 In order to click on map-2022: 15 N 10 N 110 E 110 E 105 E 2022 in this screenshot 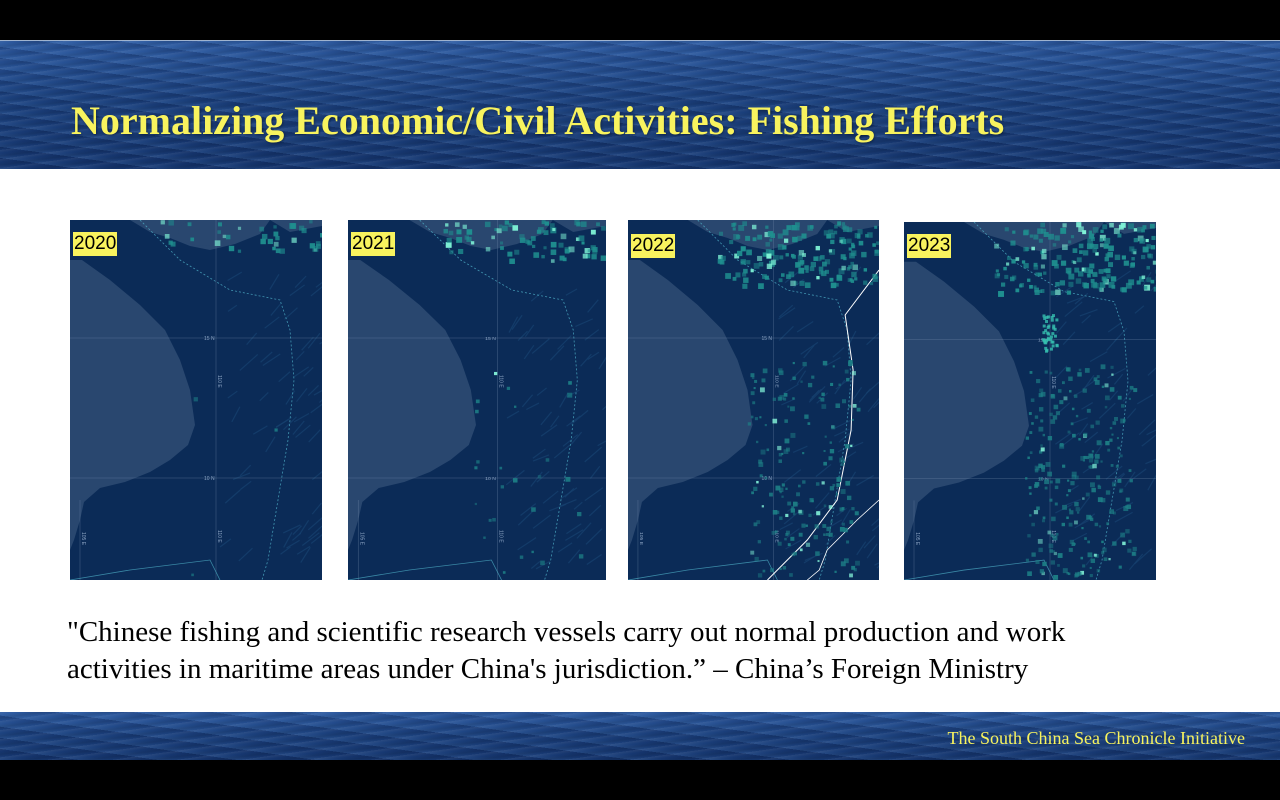, I will do `click(753, 400)`.